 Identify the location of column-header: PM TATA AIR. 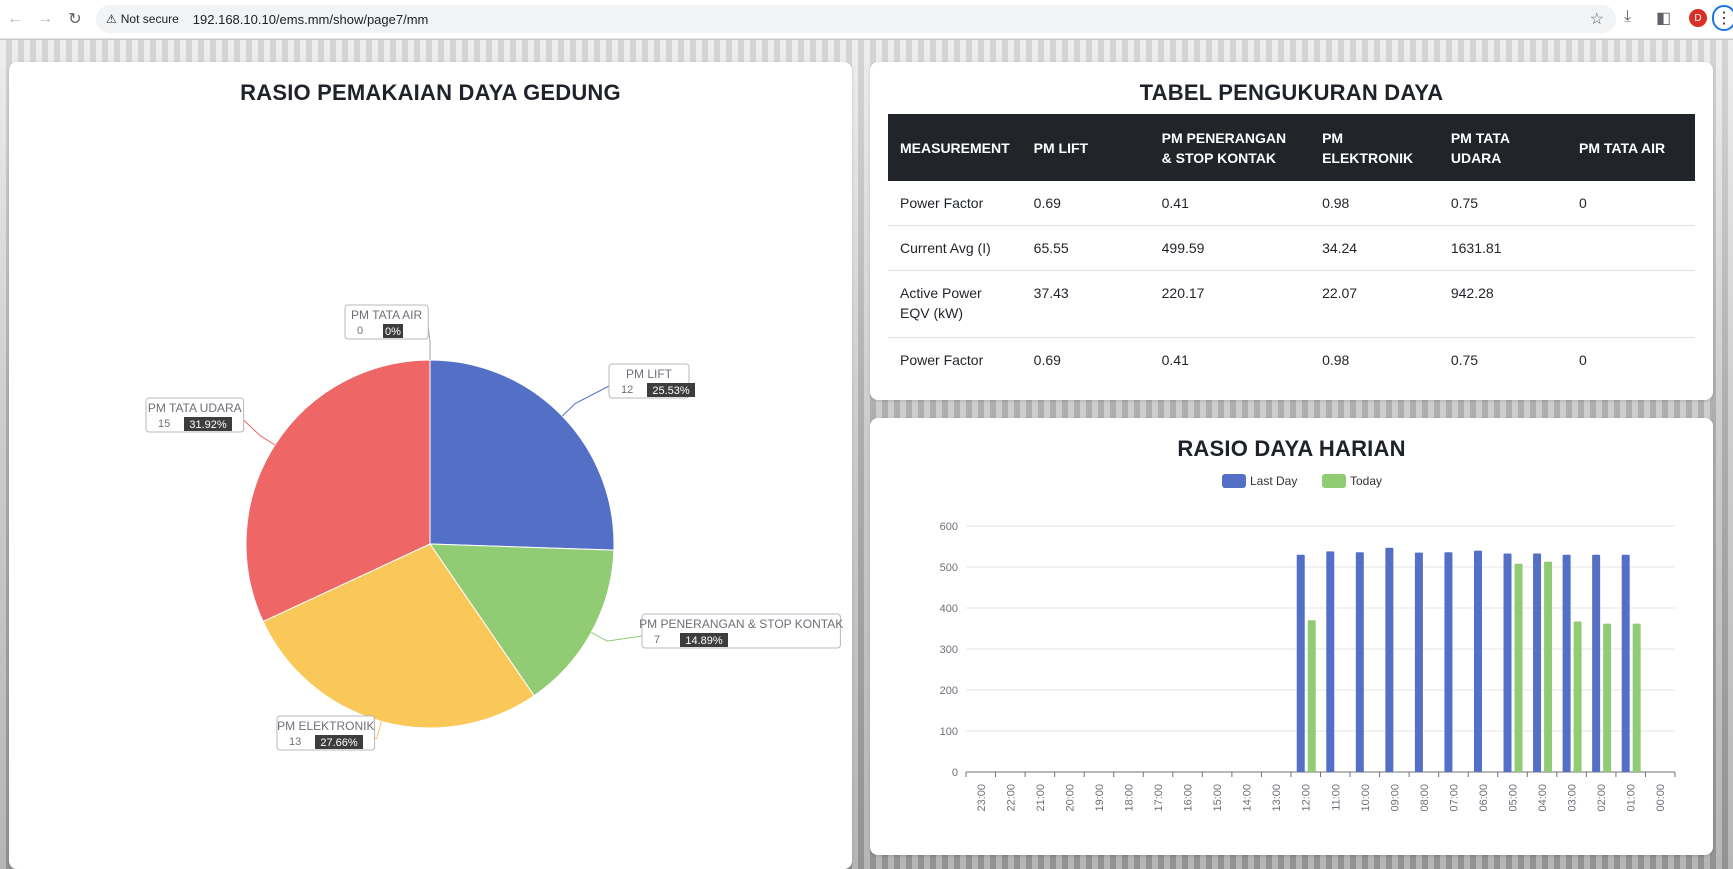
(1631, 147).